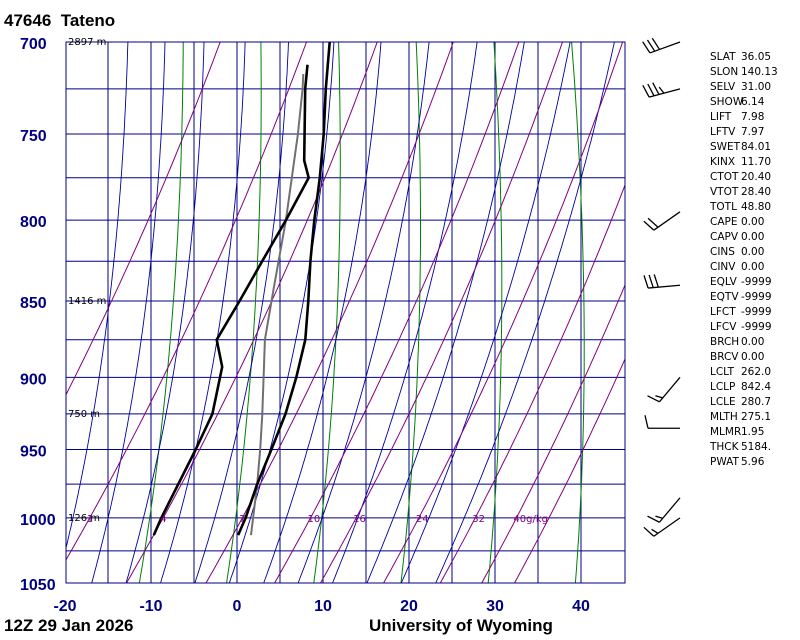 This screenshot has width=800, height=640. Describe the element at coordinates (754, 87) in the screenshot. I see `index-row: SELV 31.00` at that location.